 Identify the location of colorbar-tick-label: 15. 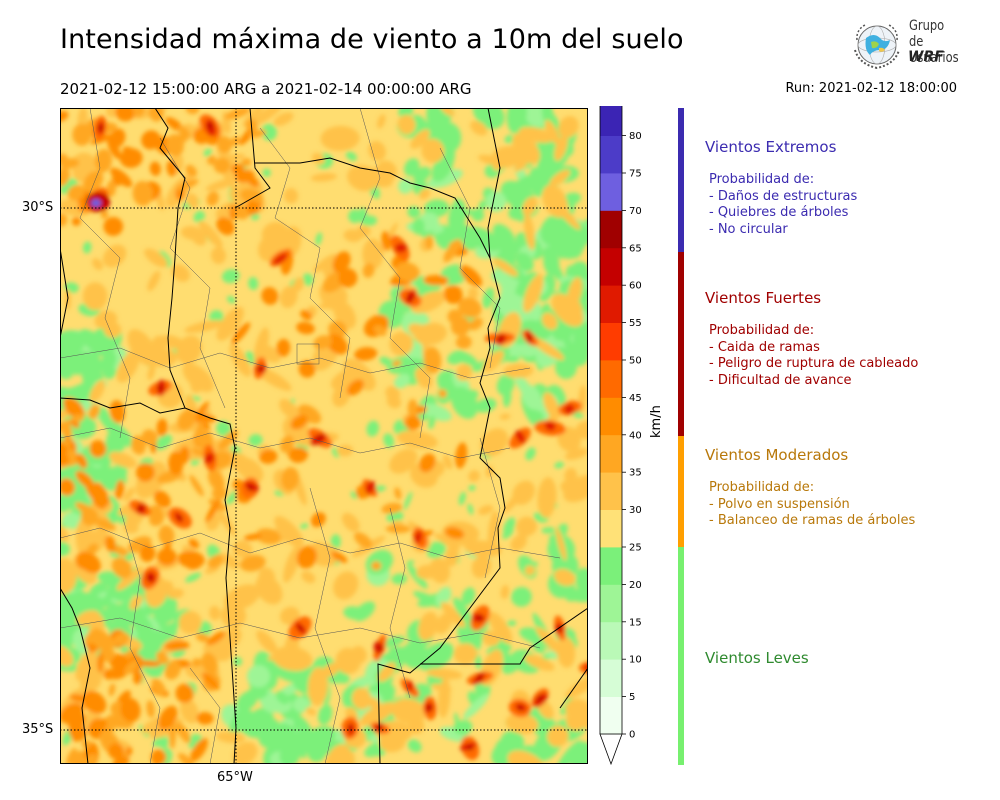
(635, 622).